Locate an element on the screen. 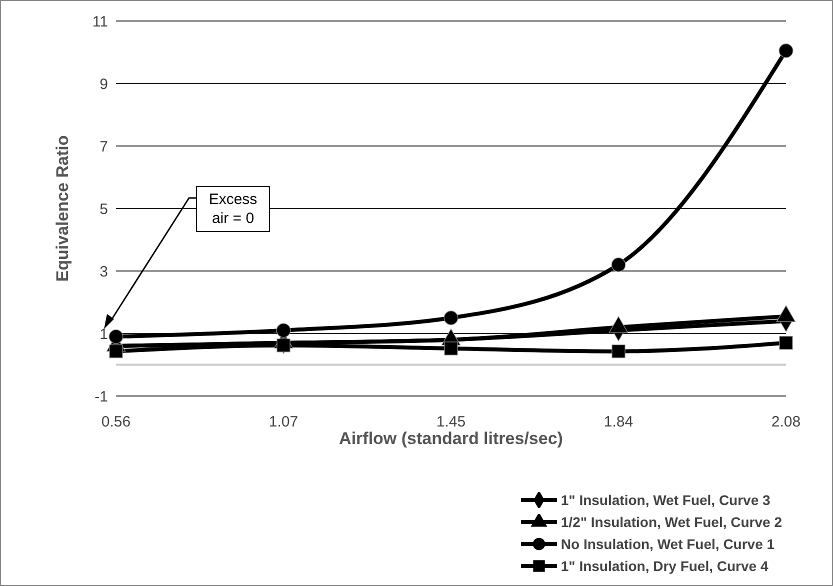 The width and height of the screenshot is (833, 586). legend-label: 1" Insulation, Wet Fuel, Curve 3 is located at coordinates (665, 500).